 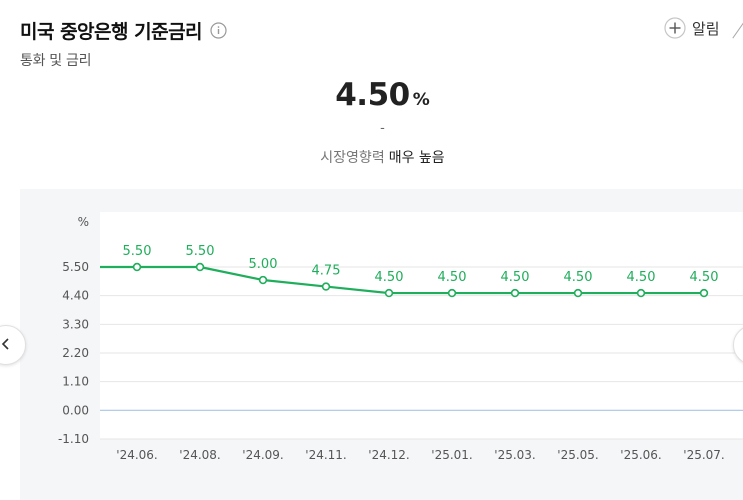 What do you see at coordinates (263, 264) in the screenshot?
I see `data-label: 5.00` at bounding box center [263, 264].